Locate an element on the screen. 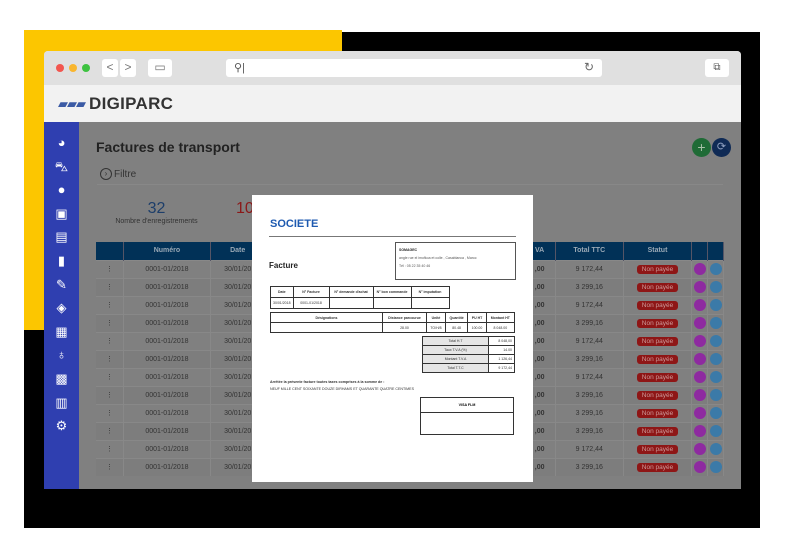 This screenshot has height=560, width=785. refresh-button: ⟳ is located at coordinates (721, 147).